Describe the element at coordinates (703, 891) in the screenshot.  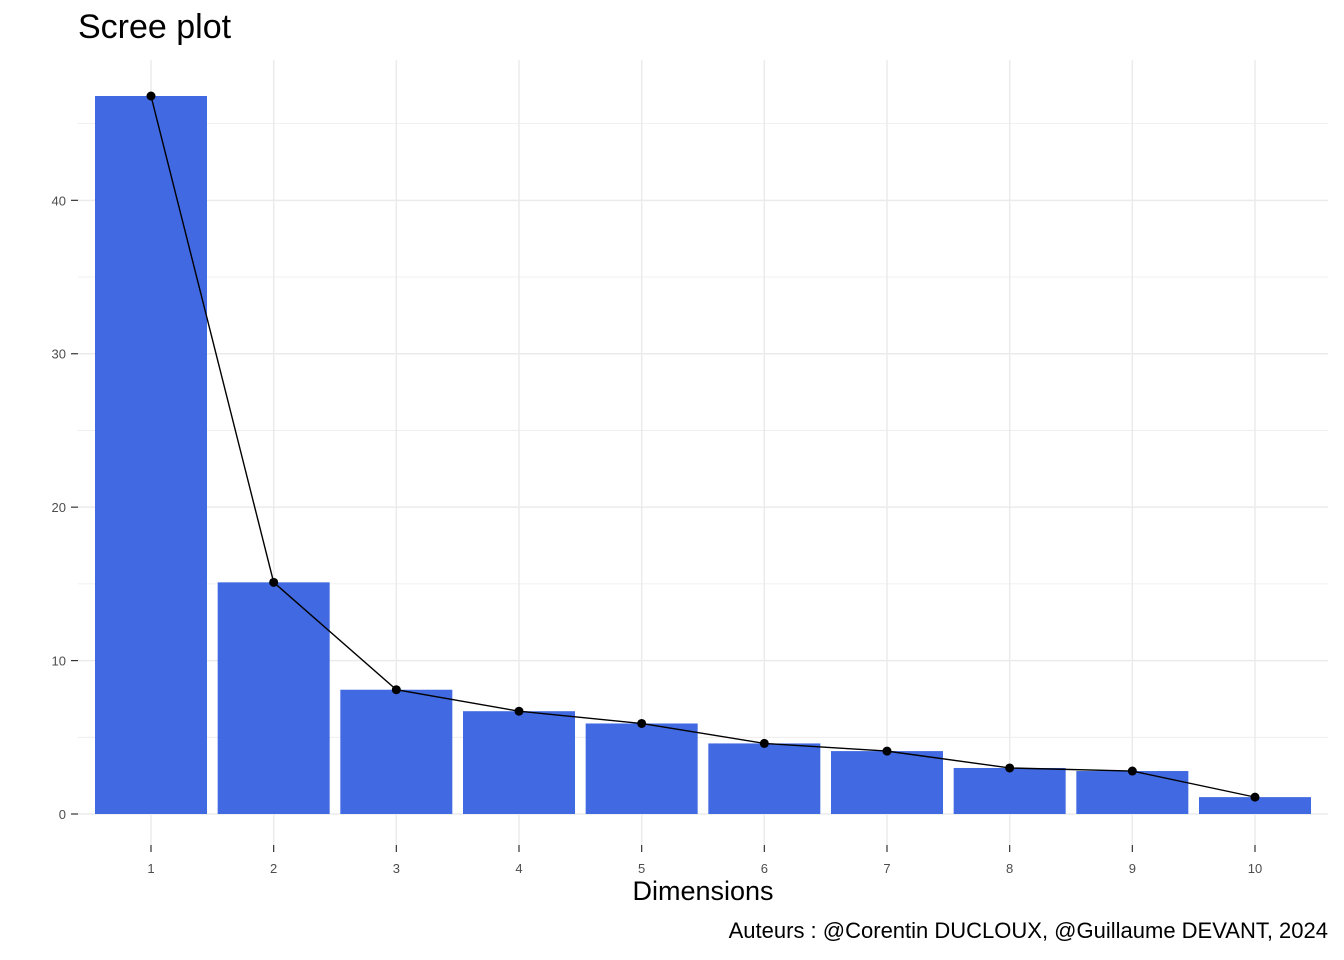
I see `x-axis-title: Dimensions` at that location.